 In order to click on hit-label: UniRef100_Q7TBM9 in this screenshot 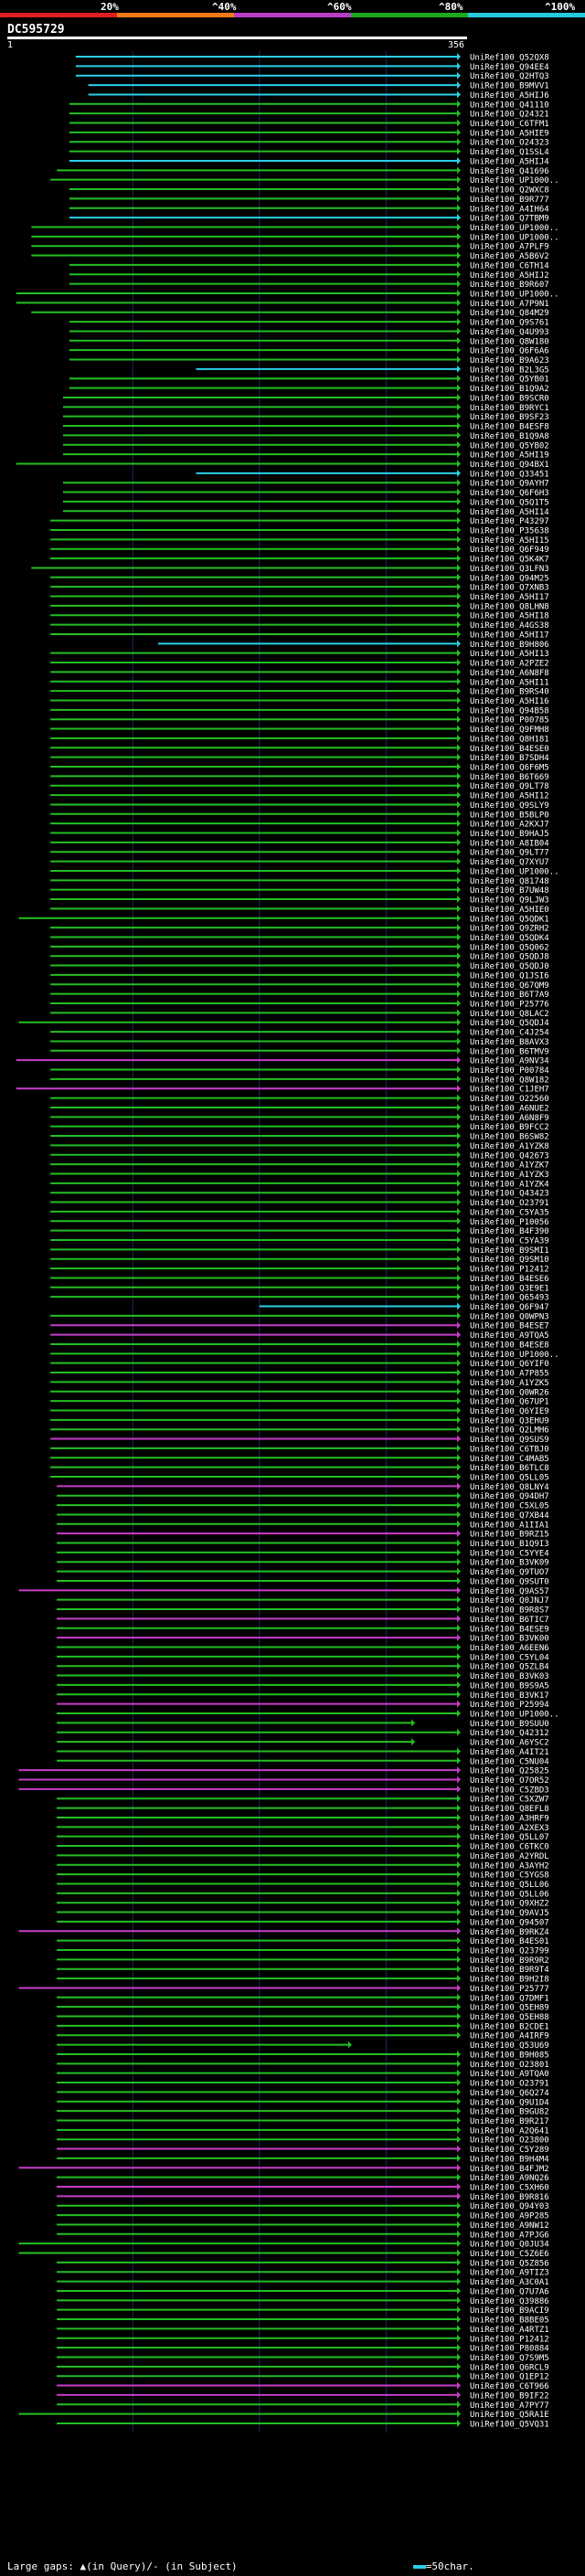, I will do `click(510, 219)`.